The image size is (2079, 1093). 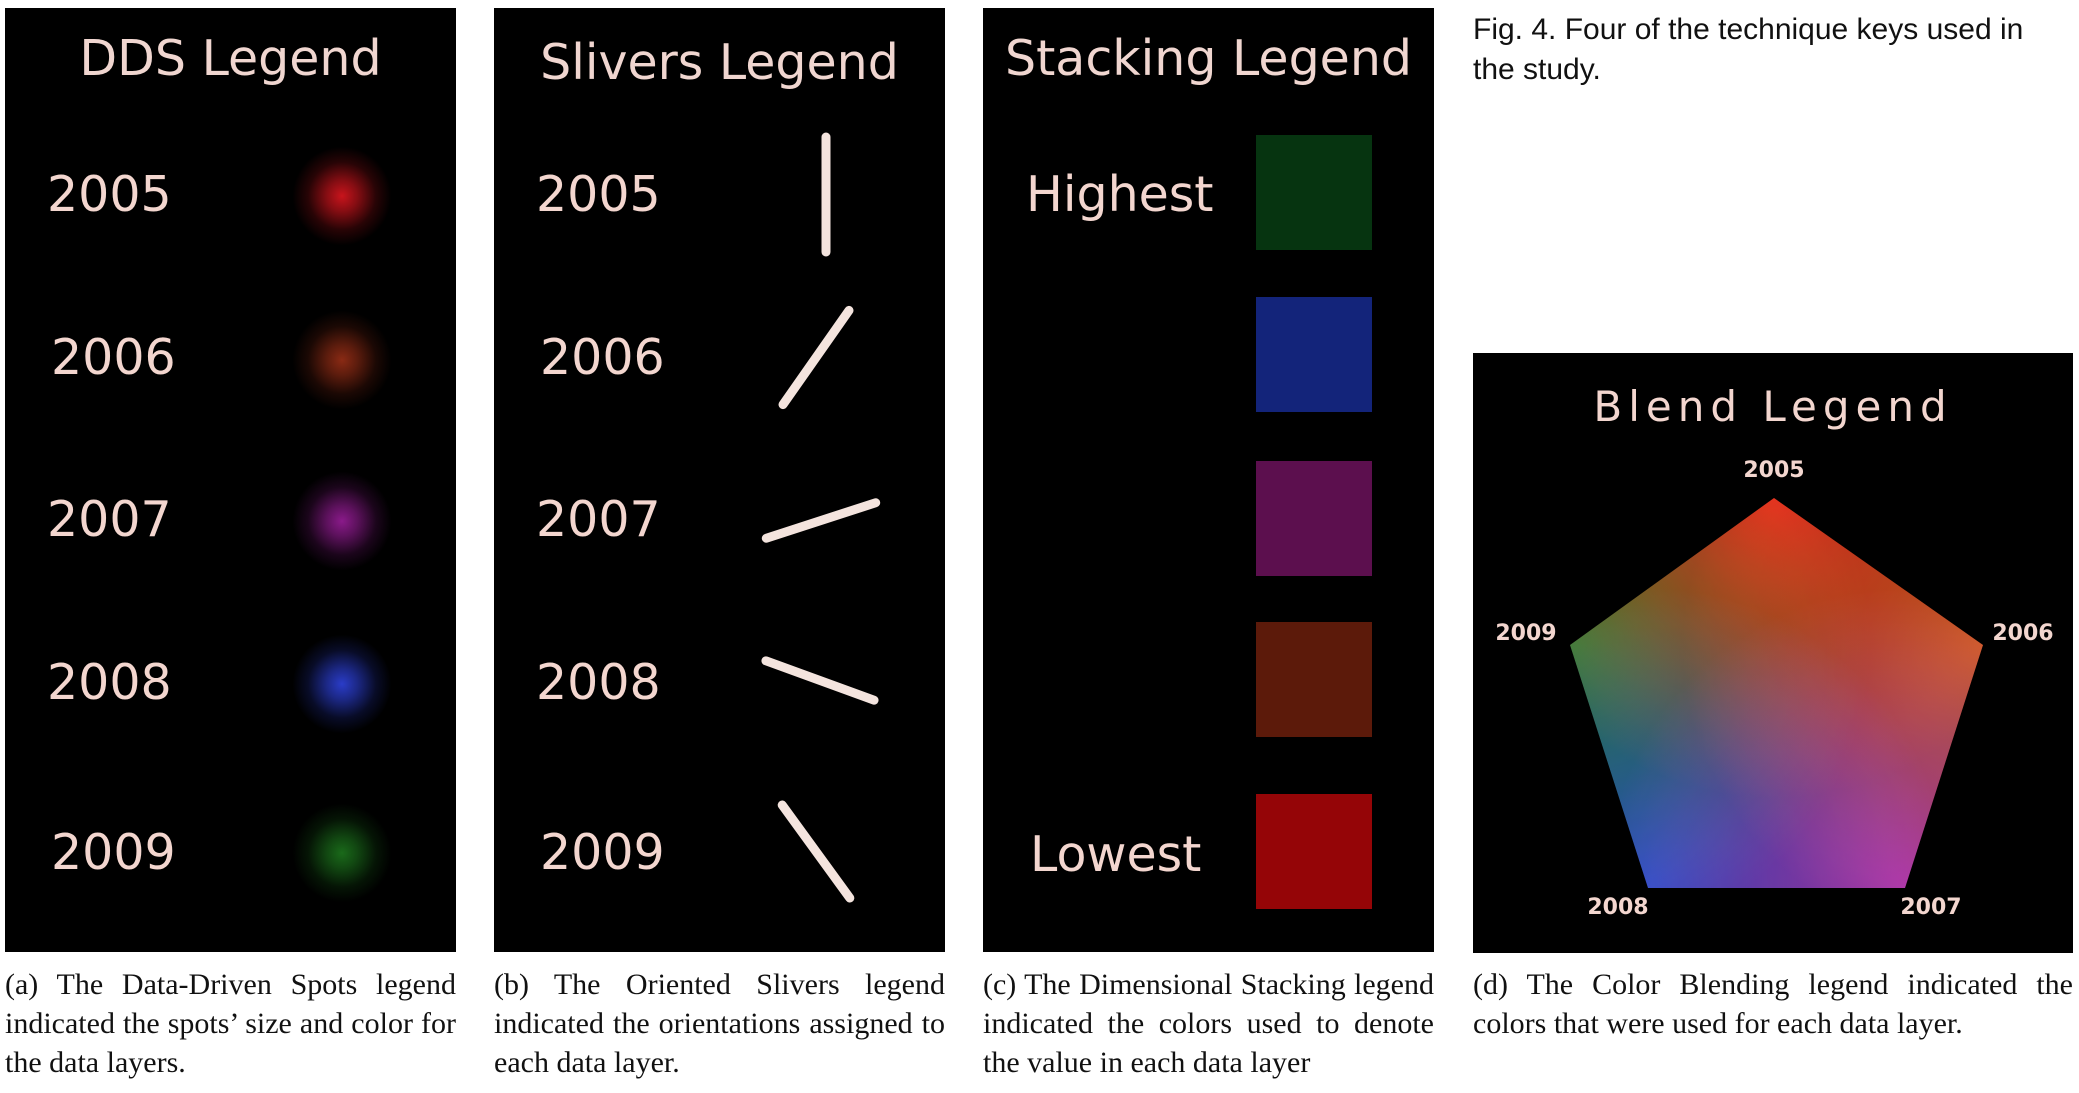 I want to click on slivers-year-label: 2007, so click(x=598, y=519).